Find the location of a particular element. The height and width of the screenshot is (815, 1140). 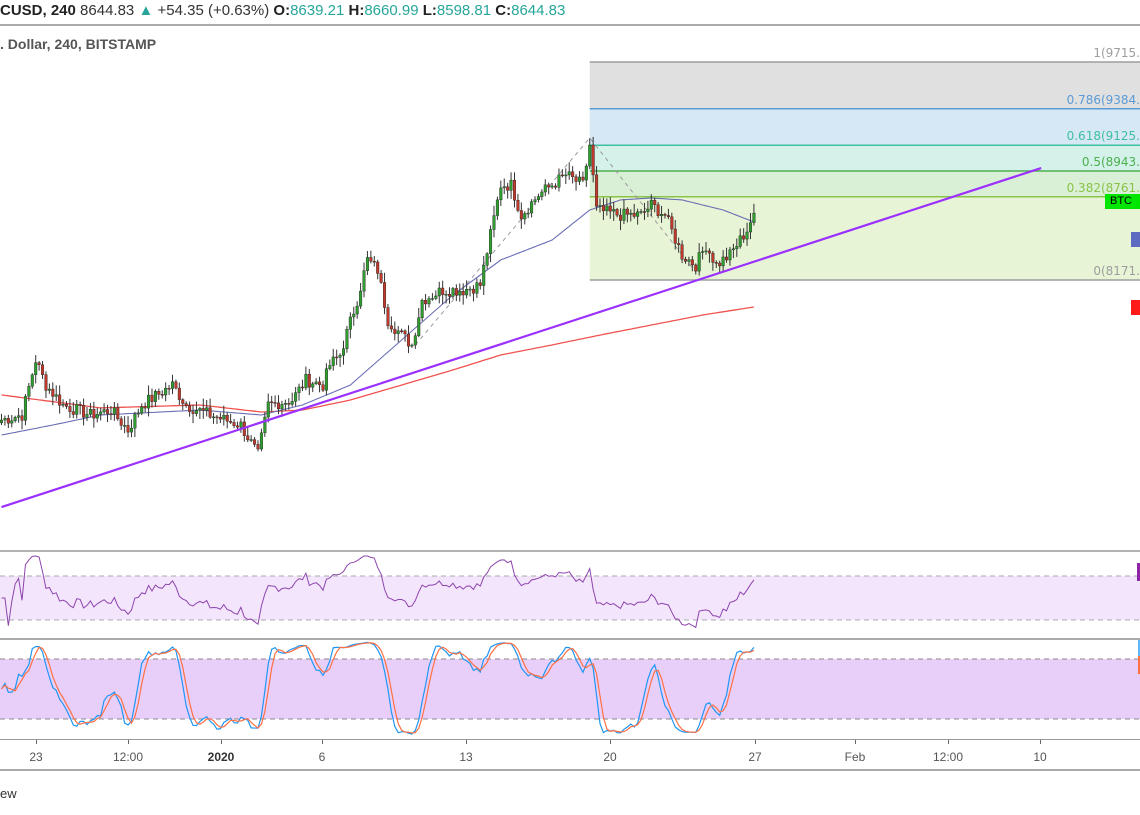

fib-level-label: 0.382(8761. is located at coordinates (1103, 187).